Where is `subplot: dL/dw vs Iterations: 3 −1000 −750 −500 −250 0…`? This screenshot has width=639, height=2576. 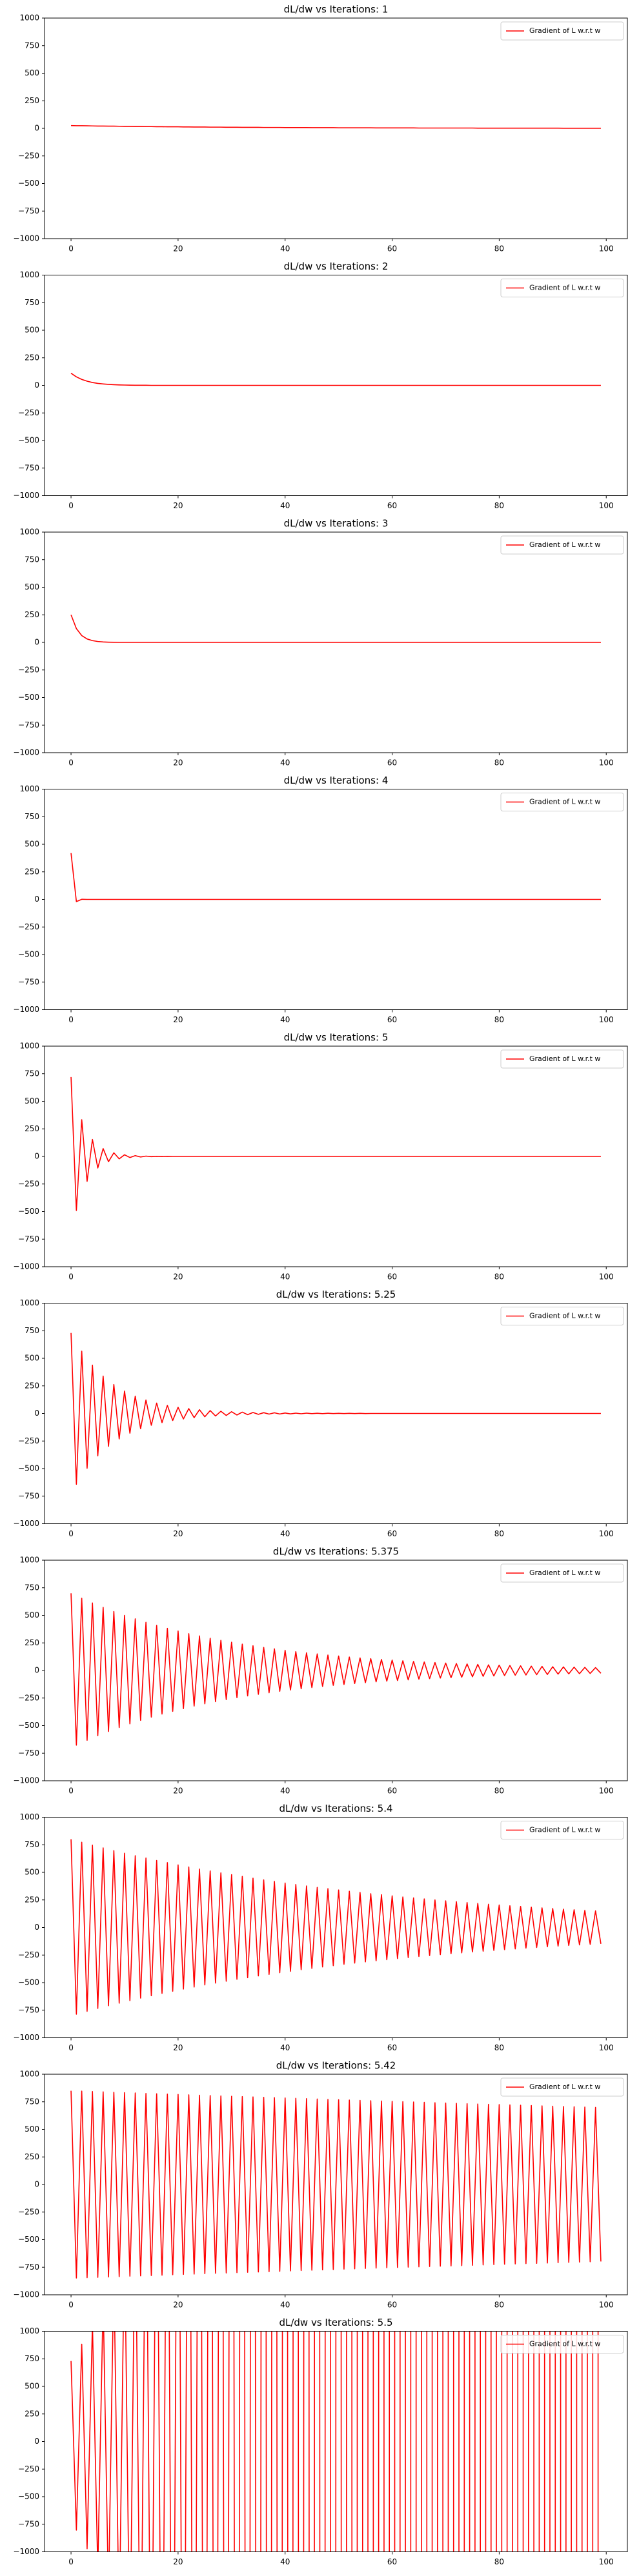 subplot: dL/dw vs Iterations: 3 −1000 −750 −500 −250 0… is located at coordinates (320, 643).